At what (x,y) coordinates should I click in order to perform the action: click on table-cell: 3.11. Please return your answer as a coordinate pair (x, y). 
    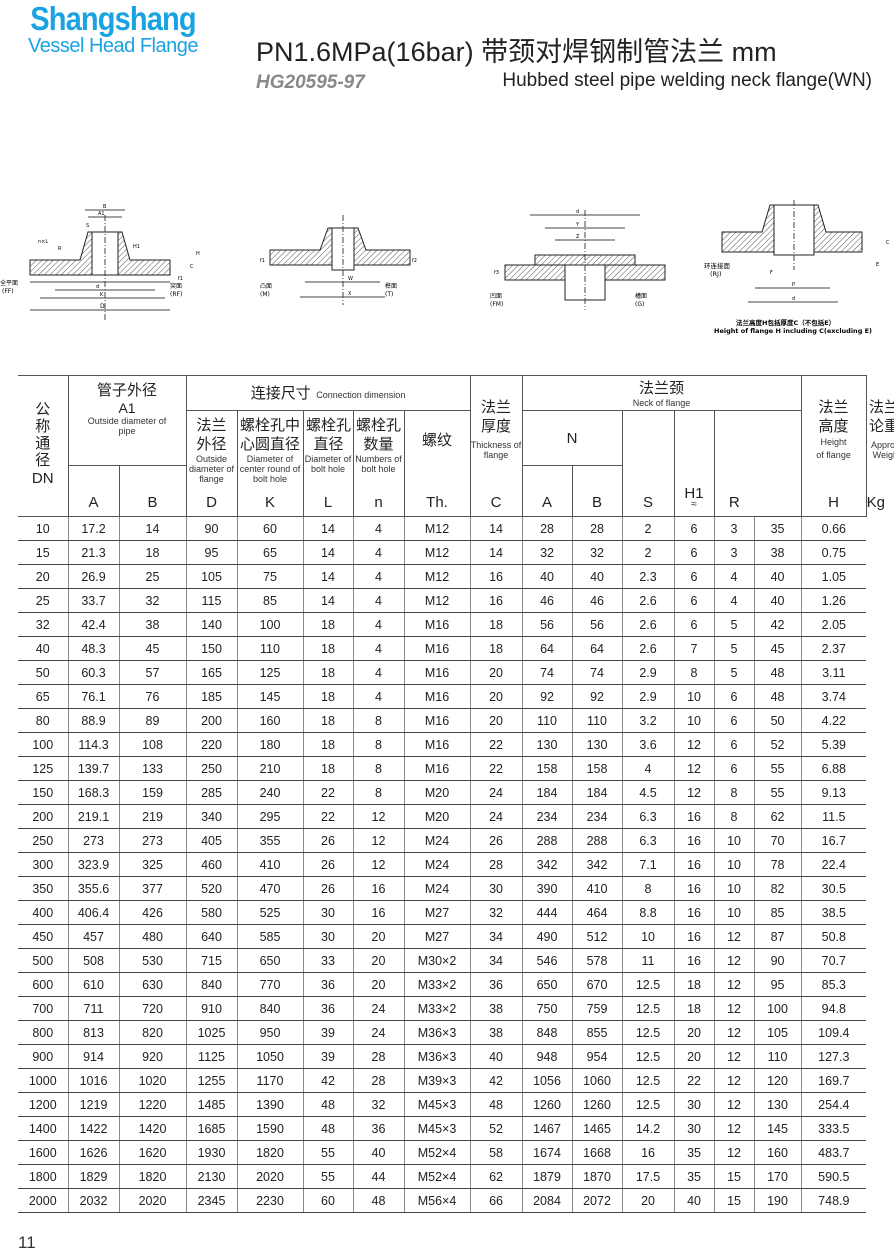
    Looking at the image, I should click on (833, 672).